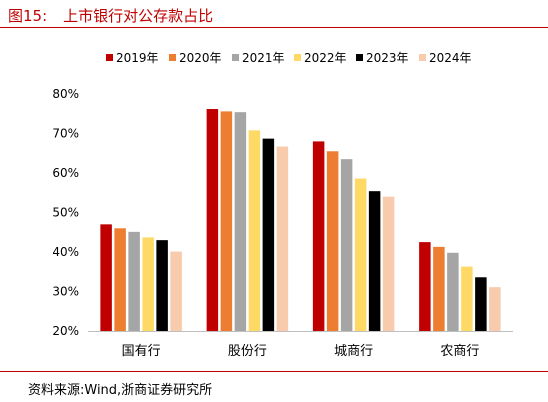 The image size is (548, 402). Describe the element at coordinates (263, 58) in the screenshot. I see `legend-label: 2021年` at that location.